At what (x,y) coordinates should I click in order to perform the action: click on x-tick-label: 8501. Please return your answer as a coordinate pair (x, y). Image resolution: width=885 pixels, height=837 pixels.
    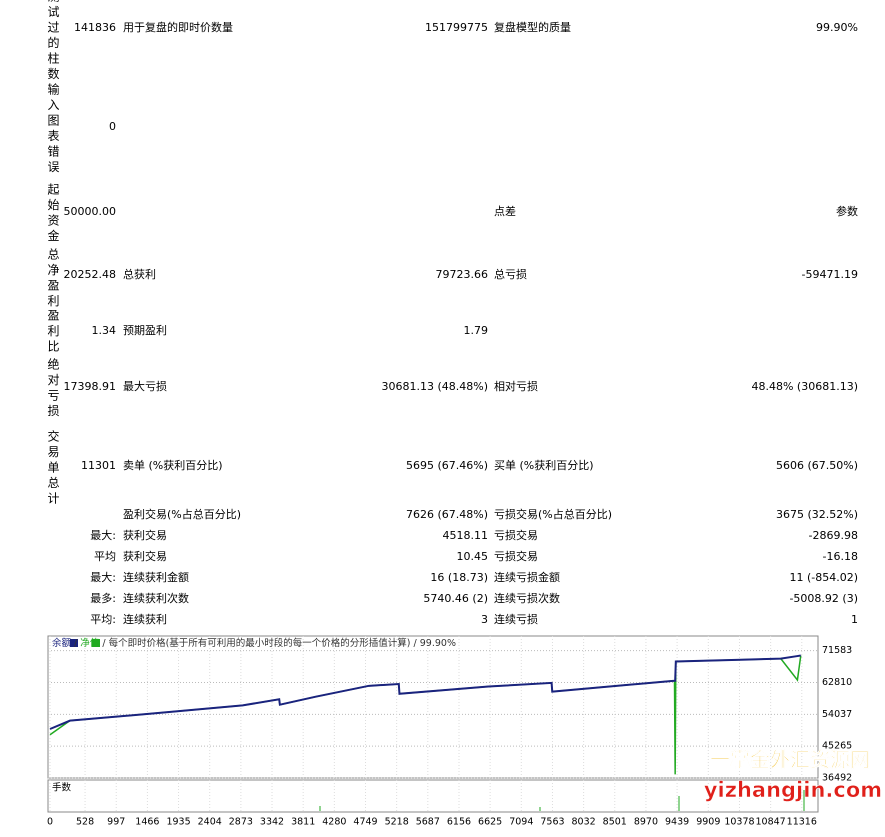
    Looking at the image, I should click on (615, 822).